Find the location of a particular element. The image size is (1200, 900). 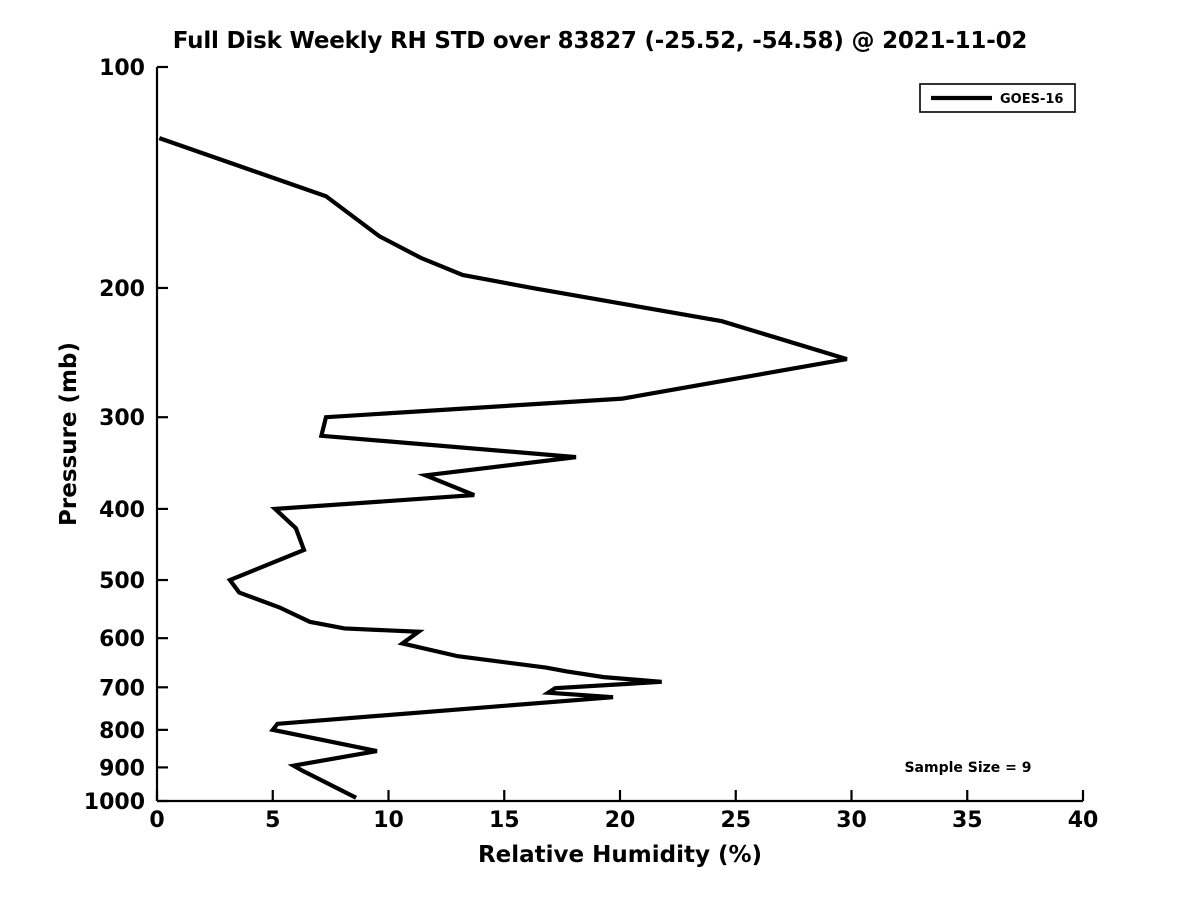

x-tick-label: 35 is located at coordinates (967, 820).